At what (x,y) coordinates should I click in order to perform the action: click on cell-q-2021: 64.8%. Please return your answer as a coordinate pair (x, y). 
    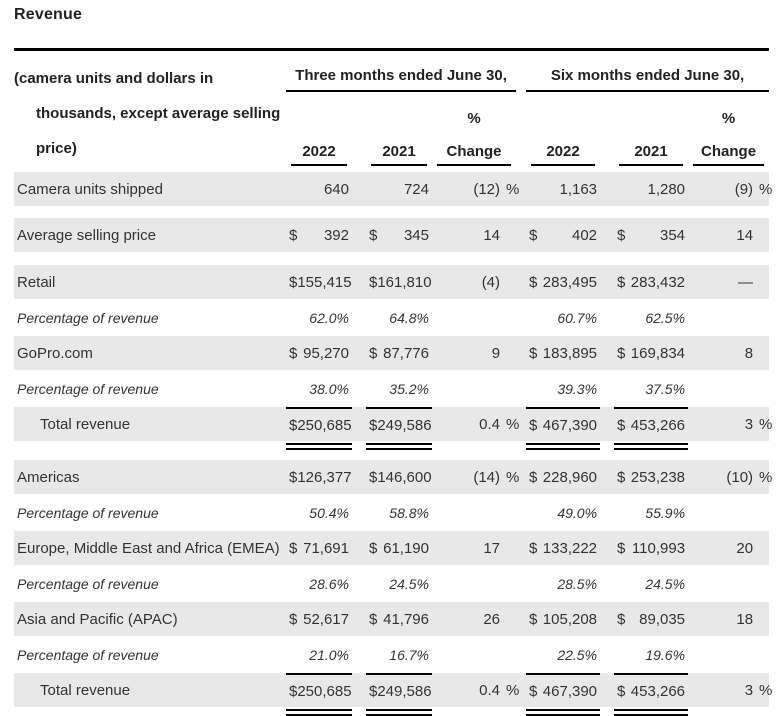
    Looking at the image, I should click on (399, 317).